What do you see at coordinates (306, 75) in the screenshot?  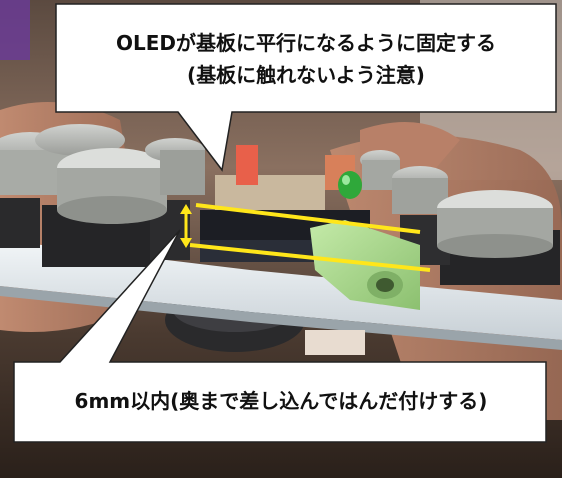 I see `callout-top-line2: (基板に触れないよう注意)` at bounding box center [306, 75].